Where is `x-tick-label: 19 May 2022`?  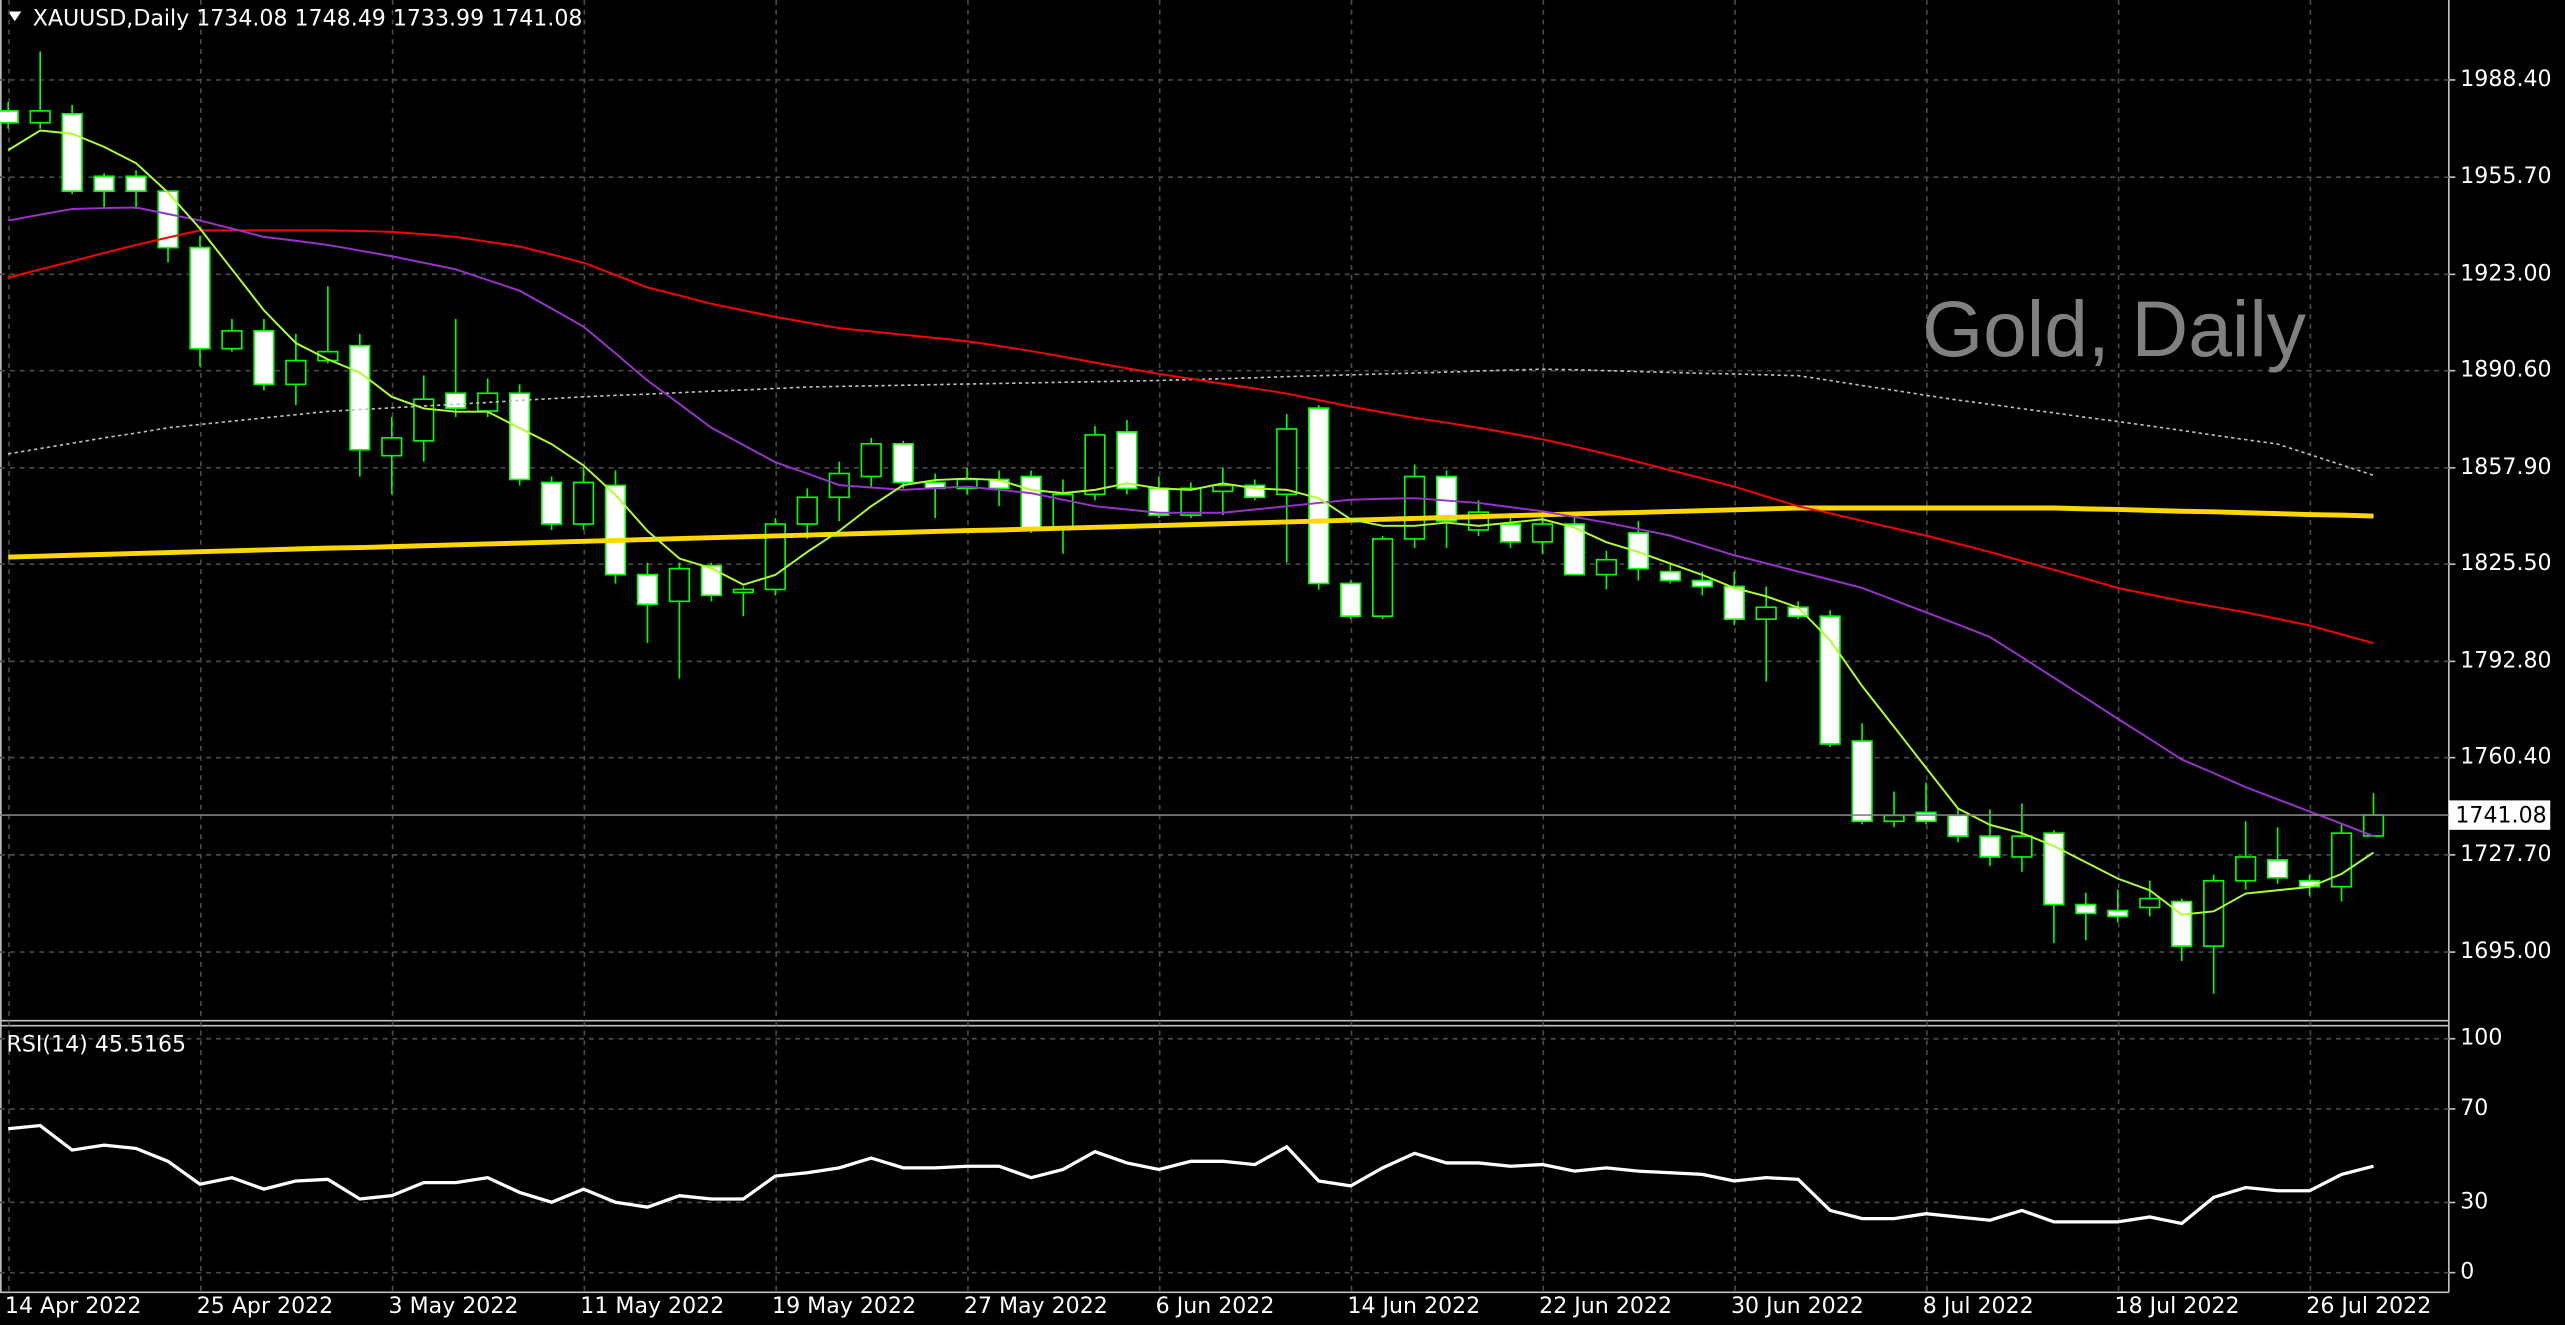
x-tick-label: 19 May 2022 is located at coordinates (844, 1306).